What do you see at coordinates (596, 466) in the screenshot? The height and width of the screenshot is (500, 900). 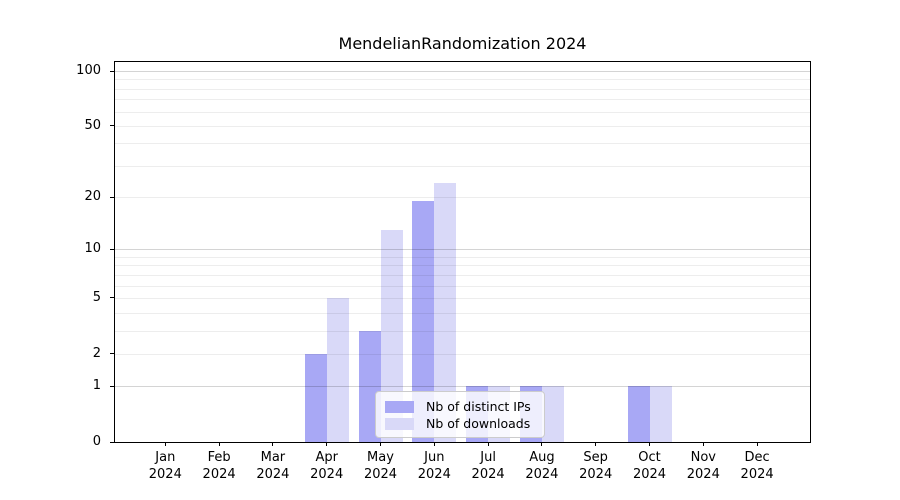 I see `x-tick-label: Sep 2024` at bounding box center [596, 466].